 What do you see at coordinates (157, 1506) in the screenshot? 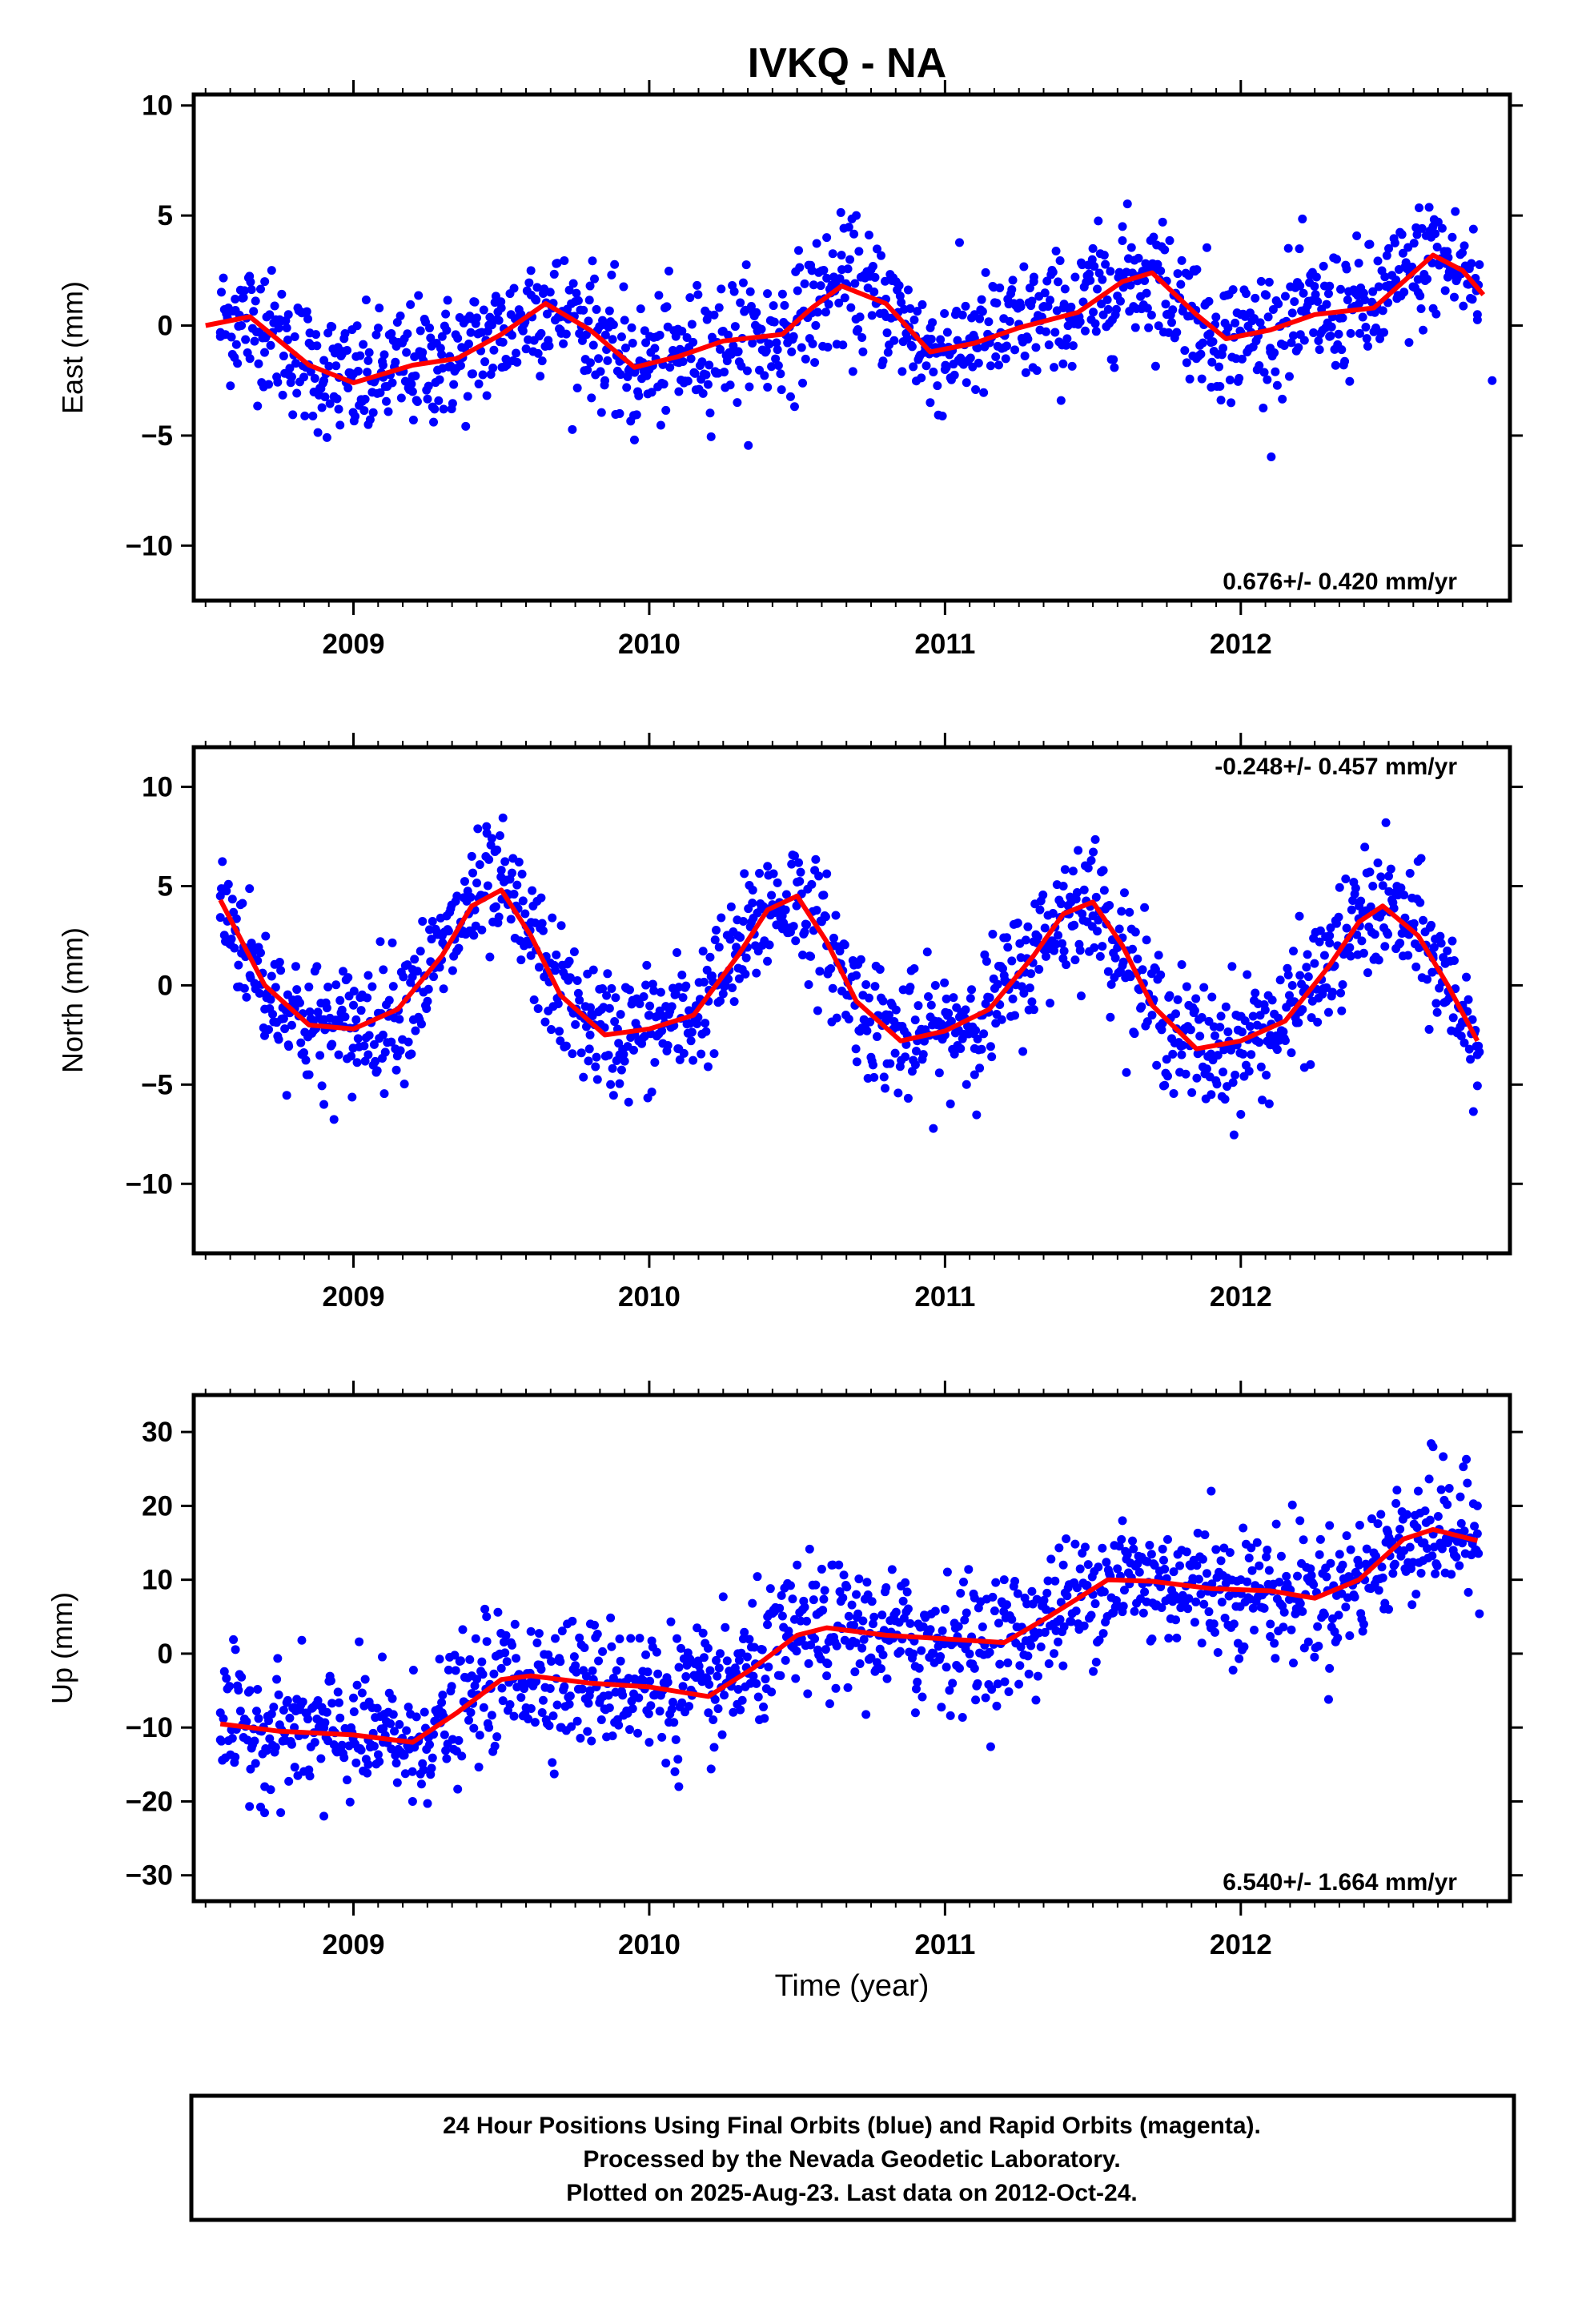
I see `y-tick-label: 20` at bounding box center [157, 1506].